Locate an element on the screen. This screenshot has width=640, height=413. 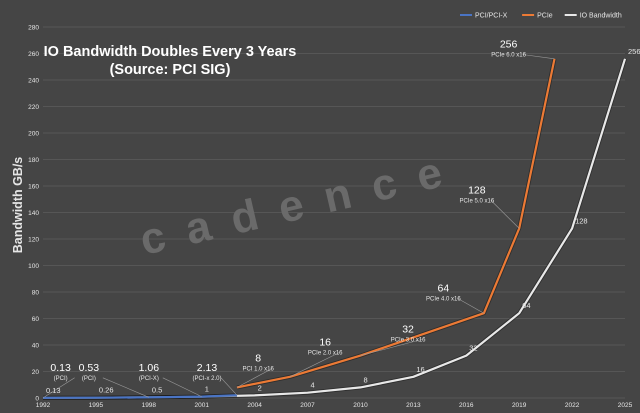
y-tick-label: 260 is located at coordinates (33, 54).